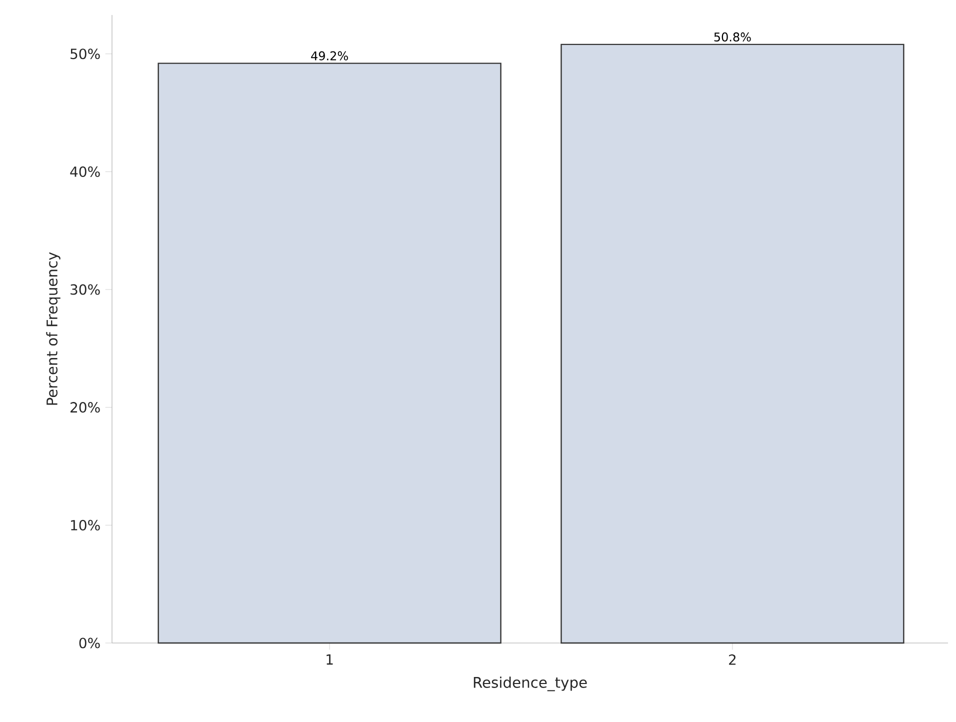  Describe the element at coordinates (732, 659) in the screenshot. I see `x-tick-label: 2` at that location.